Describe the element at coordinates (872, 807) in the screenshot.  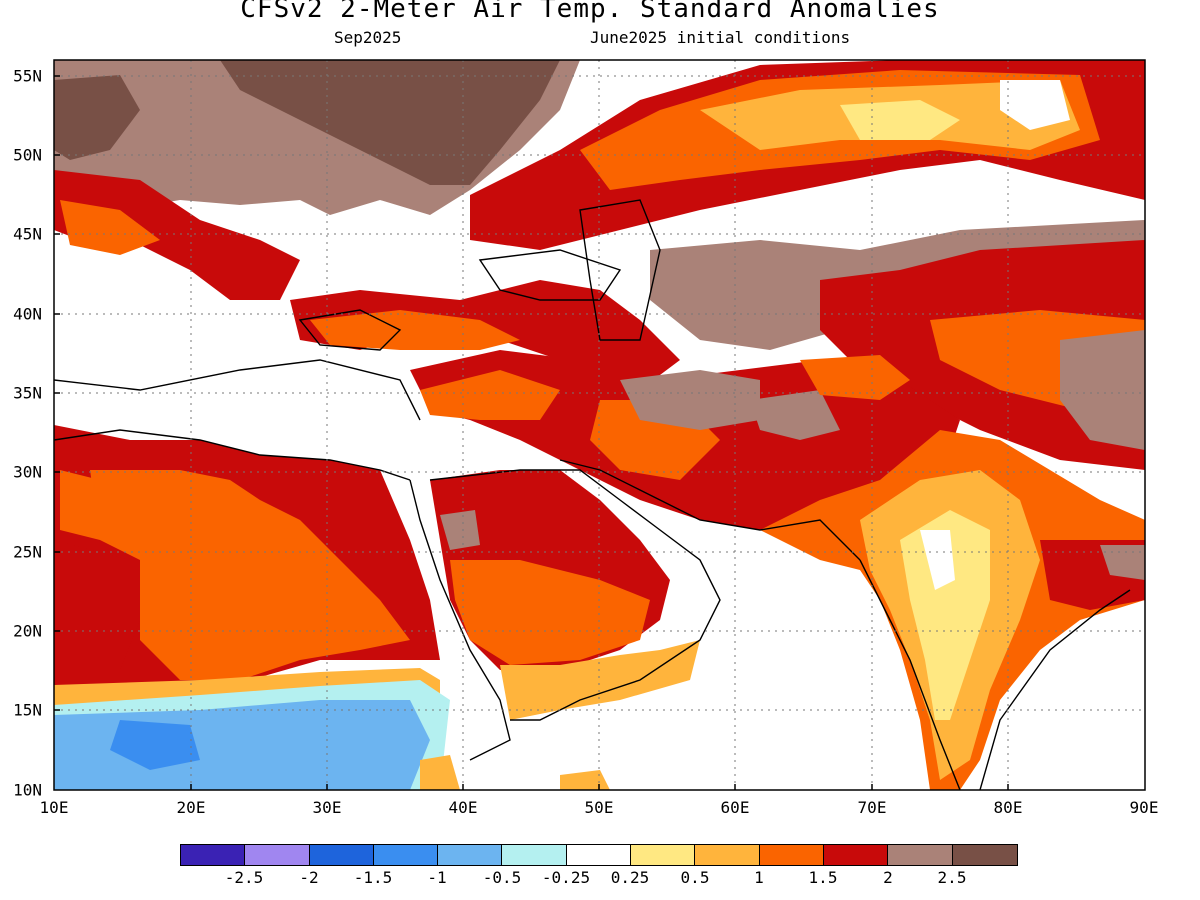
I see `lon-label: 70E` at that location.